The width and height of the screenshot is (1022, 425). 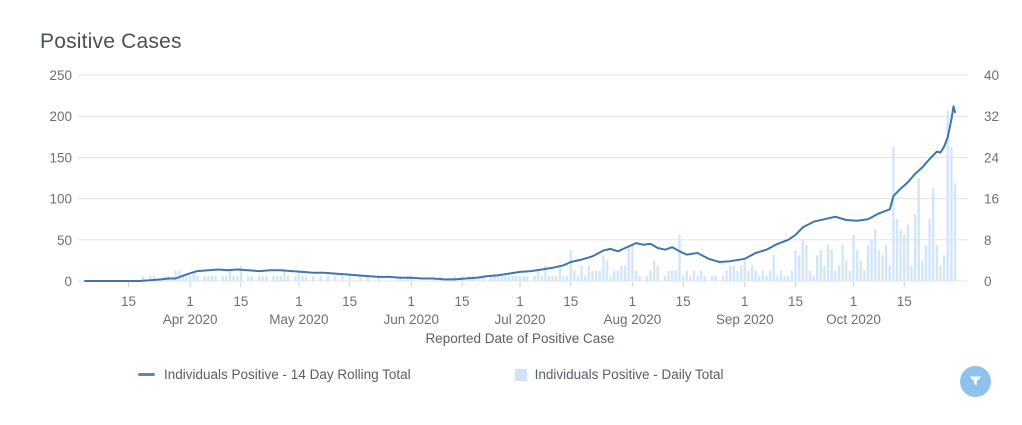 I want to click on svg-text: 150, so click(x=60, y=157).